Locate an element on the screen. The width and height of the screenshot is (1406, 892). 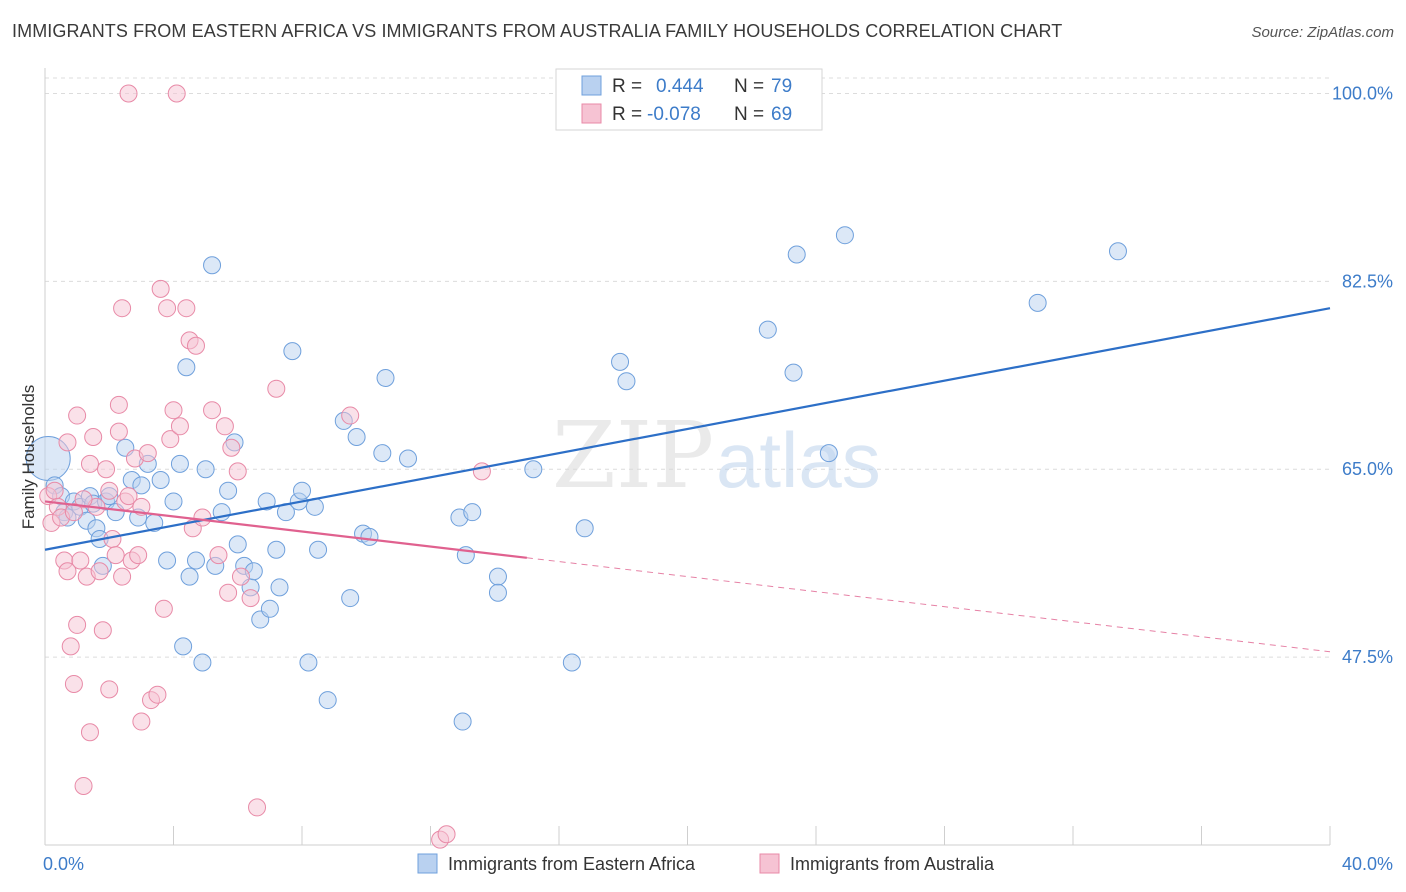
bottom-legend-swatch-eastern-africa is located at coordinates (427, 863).